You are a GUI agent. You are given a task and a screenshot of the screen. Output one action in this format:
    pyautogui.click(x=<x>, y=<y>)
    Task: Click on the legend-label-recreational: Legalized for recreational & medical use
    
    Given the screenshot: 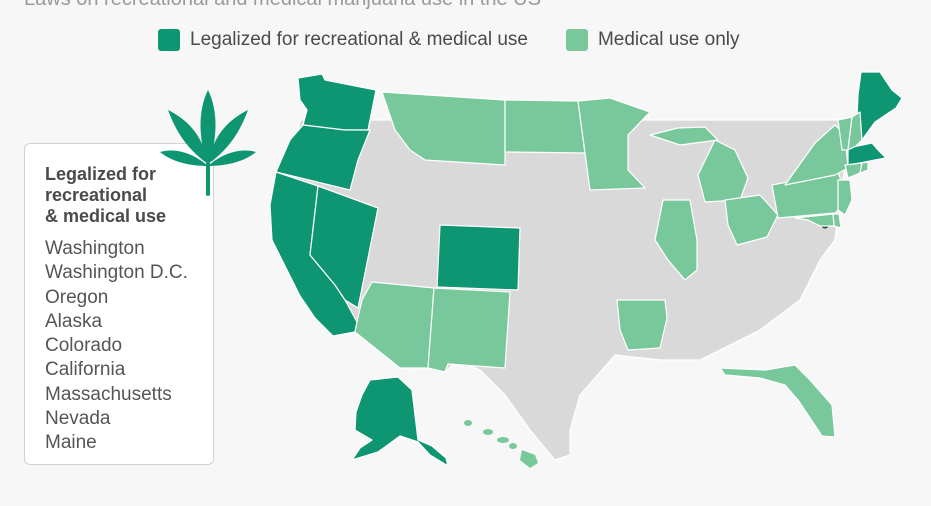 What is the action you would take?
    pyautogui.click(x=359, y=39)
    